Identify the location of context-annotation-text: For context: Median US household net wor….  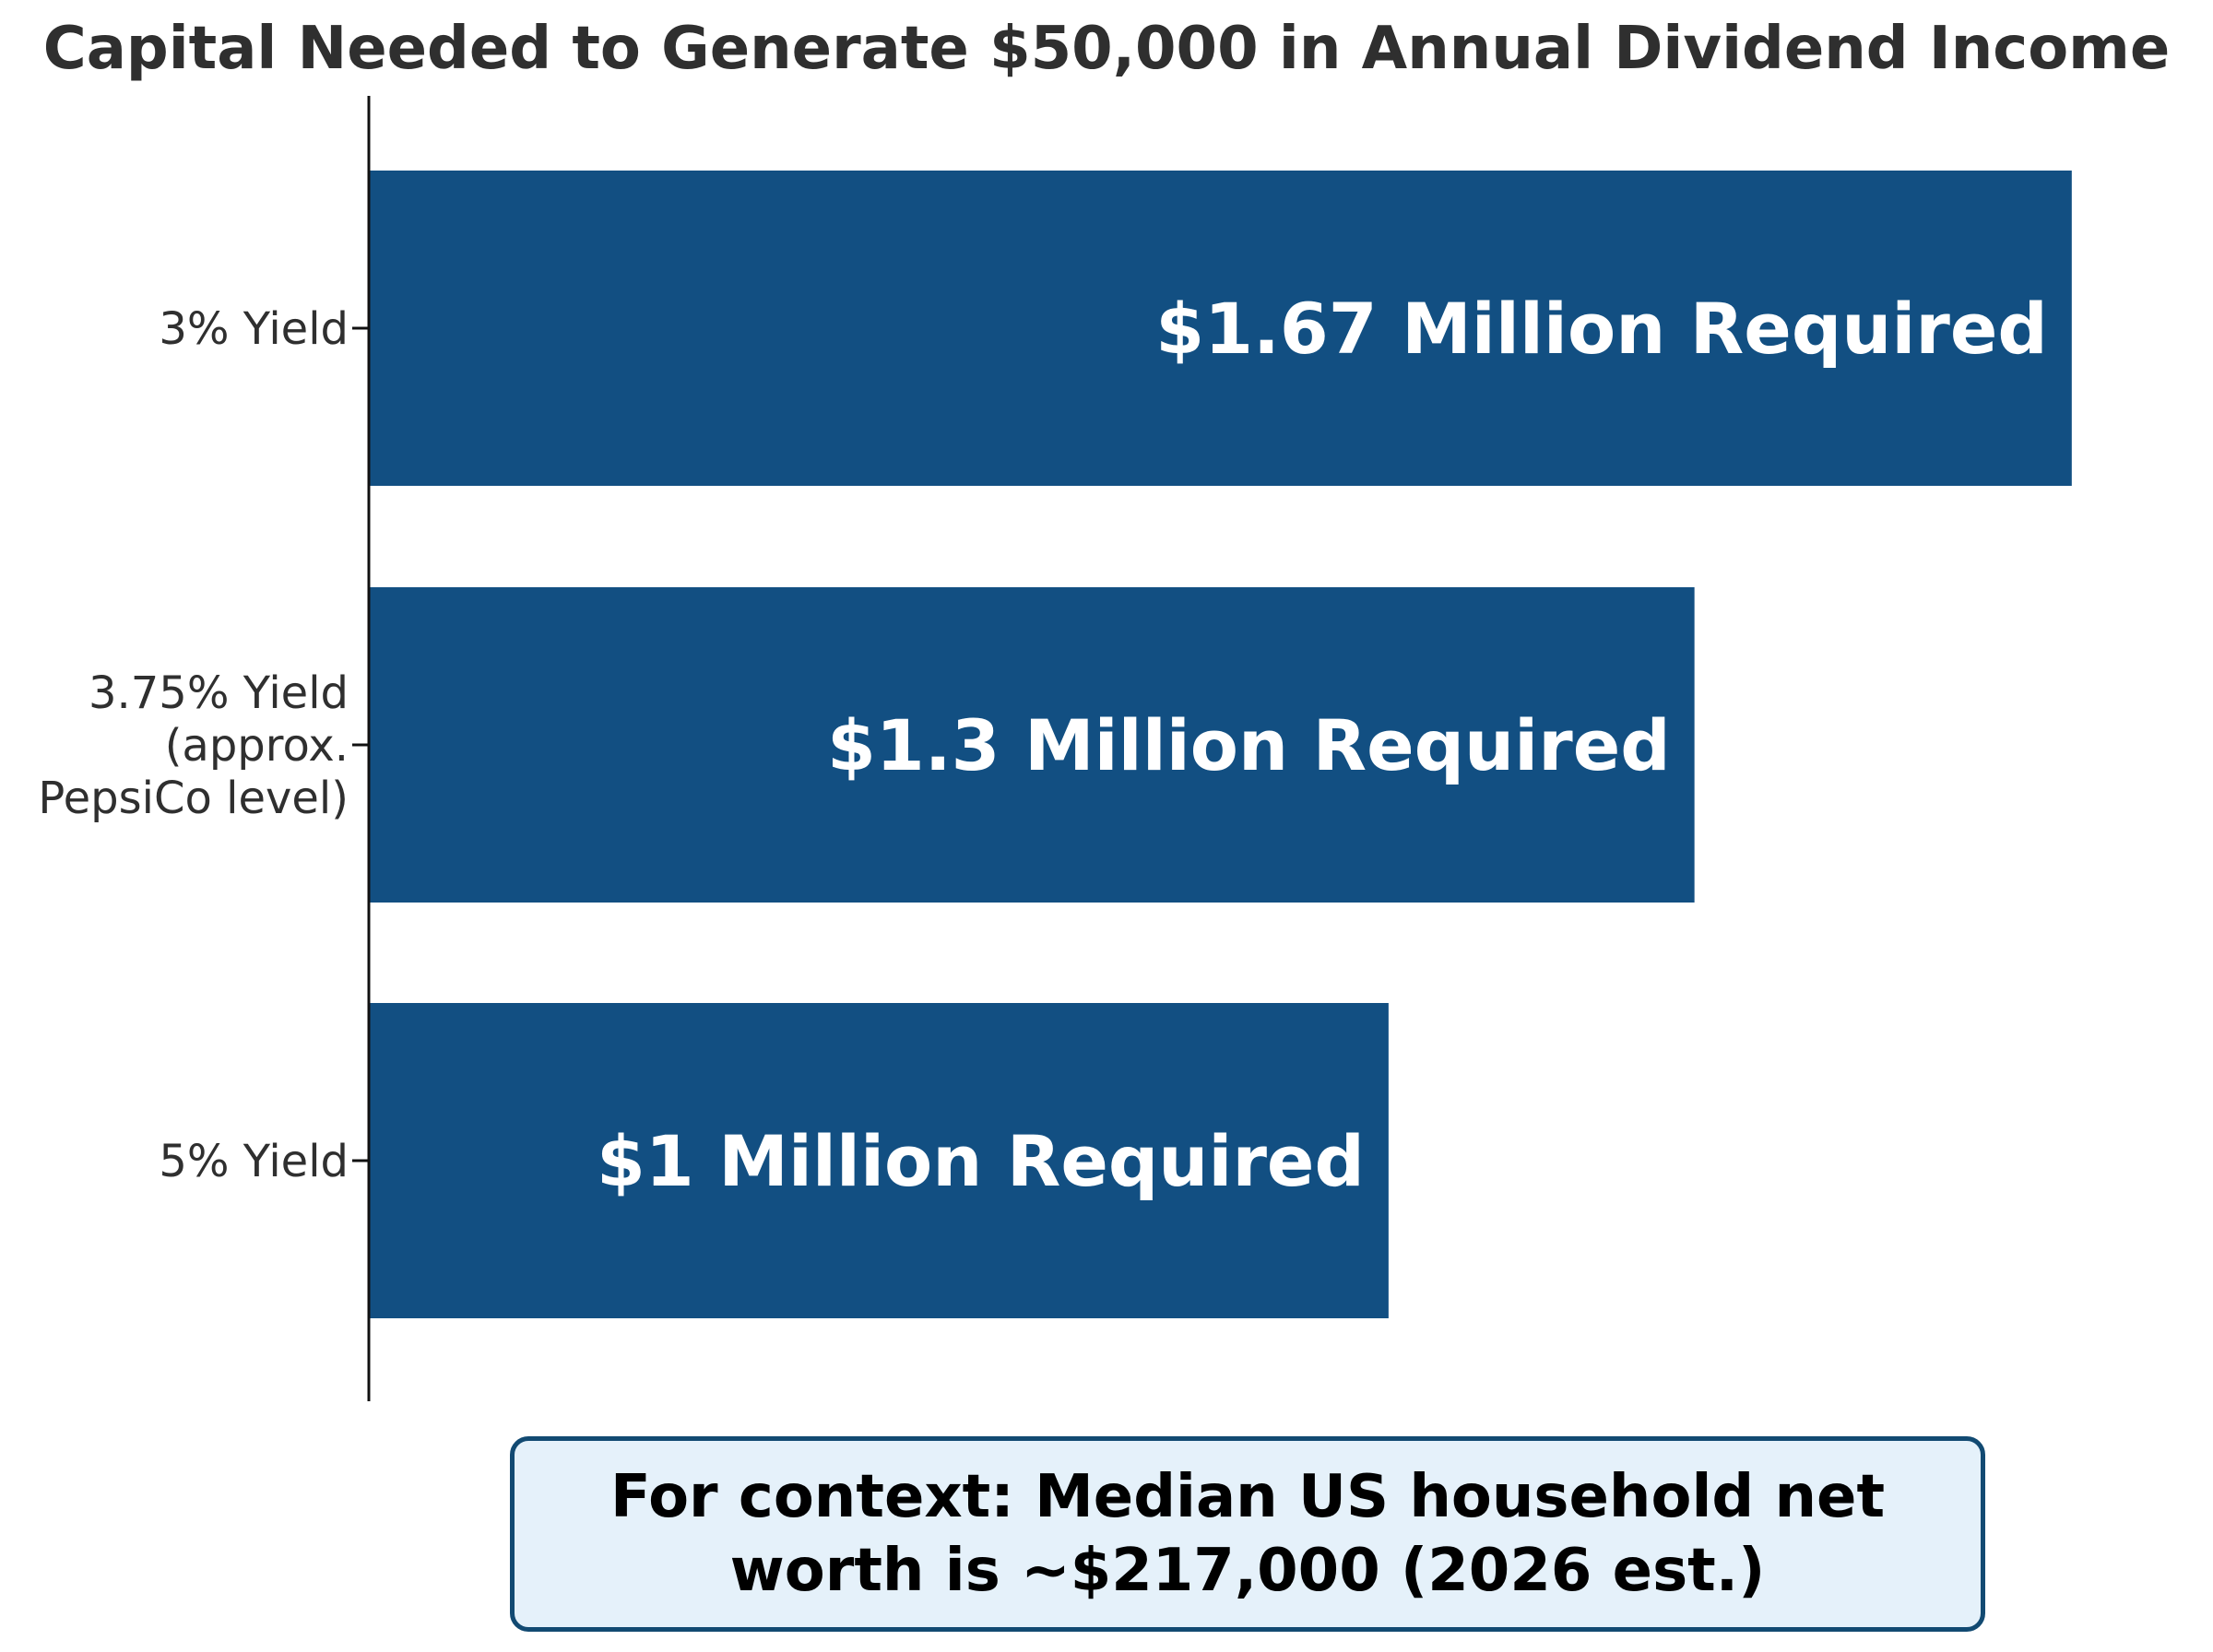
(1247, 1534).